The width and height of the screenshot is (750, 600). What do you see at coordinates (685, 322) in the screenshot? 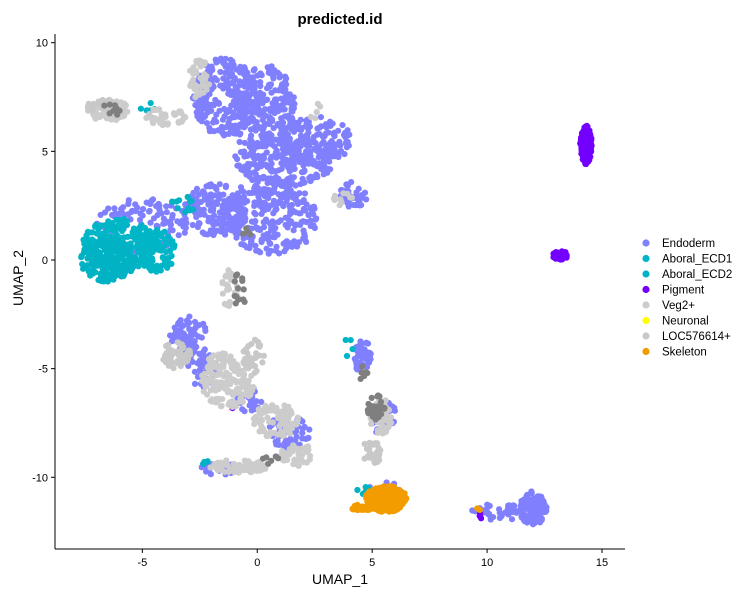
I see `legend-label: Neuronal` at bounding box center [685, 322].